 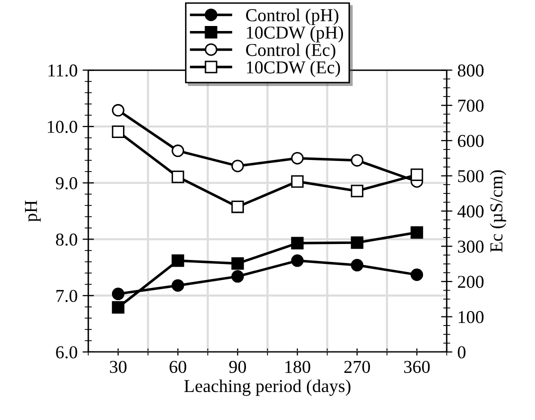 I want to click on x-tick-label: 360, so click(x=417, y=366).